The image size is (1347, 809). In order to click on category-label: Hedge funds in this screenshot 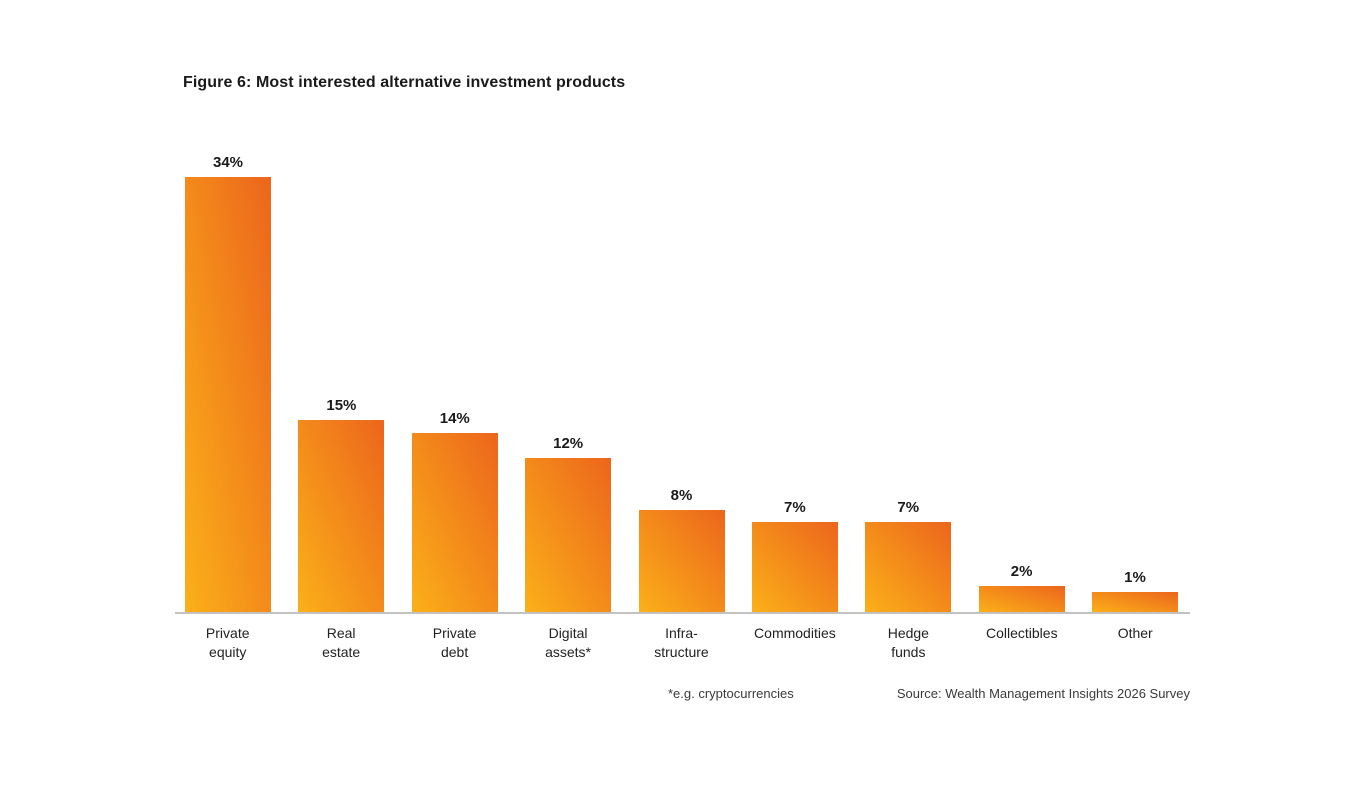, I will do `click(908, 642)`.